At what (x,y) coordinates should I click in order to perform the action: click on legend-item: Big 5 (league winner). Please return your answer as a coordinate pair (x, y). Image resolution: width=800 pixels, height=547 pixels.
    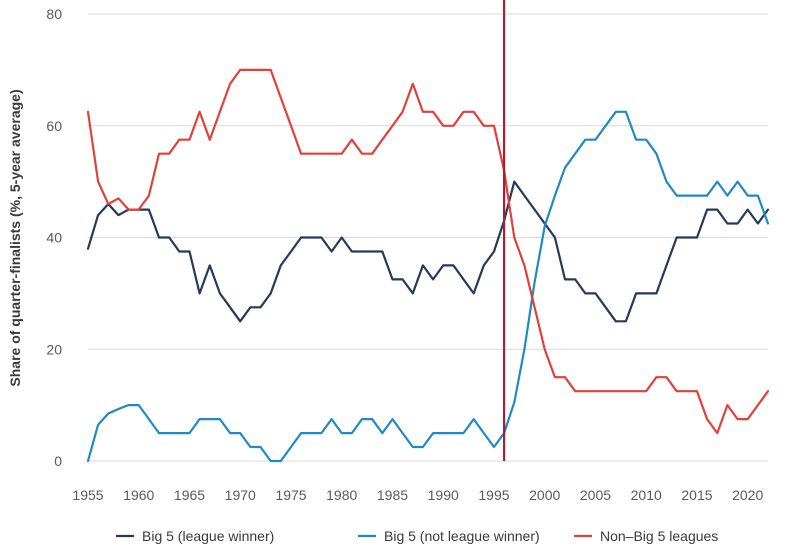
    Looking at the image, I should click on (195, 536).